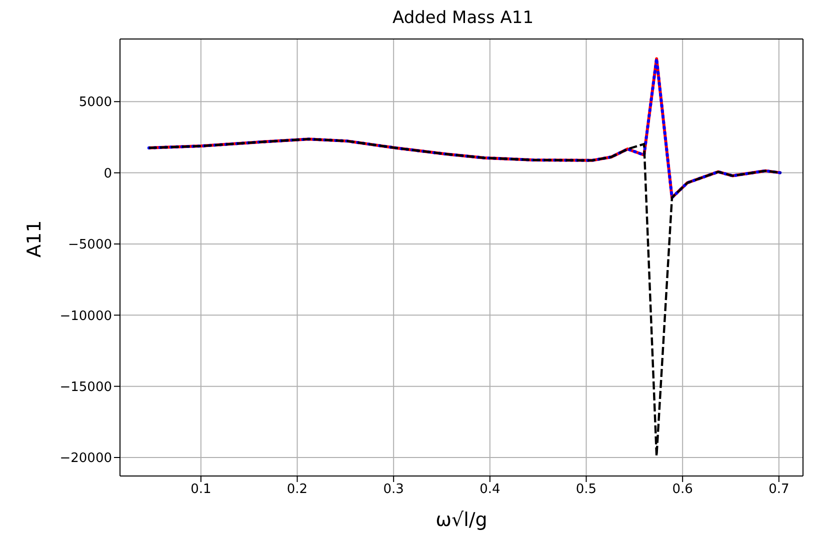  I want to click on y-tick-label: −5000, so click(90, 245).